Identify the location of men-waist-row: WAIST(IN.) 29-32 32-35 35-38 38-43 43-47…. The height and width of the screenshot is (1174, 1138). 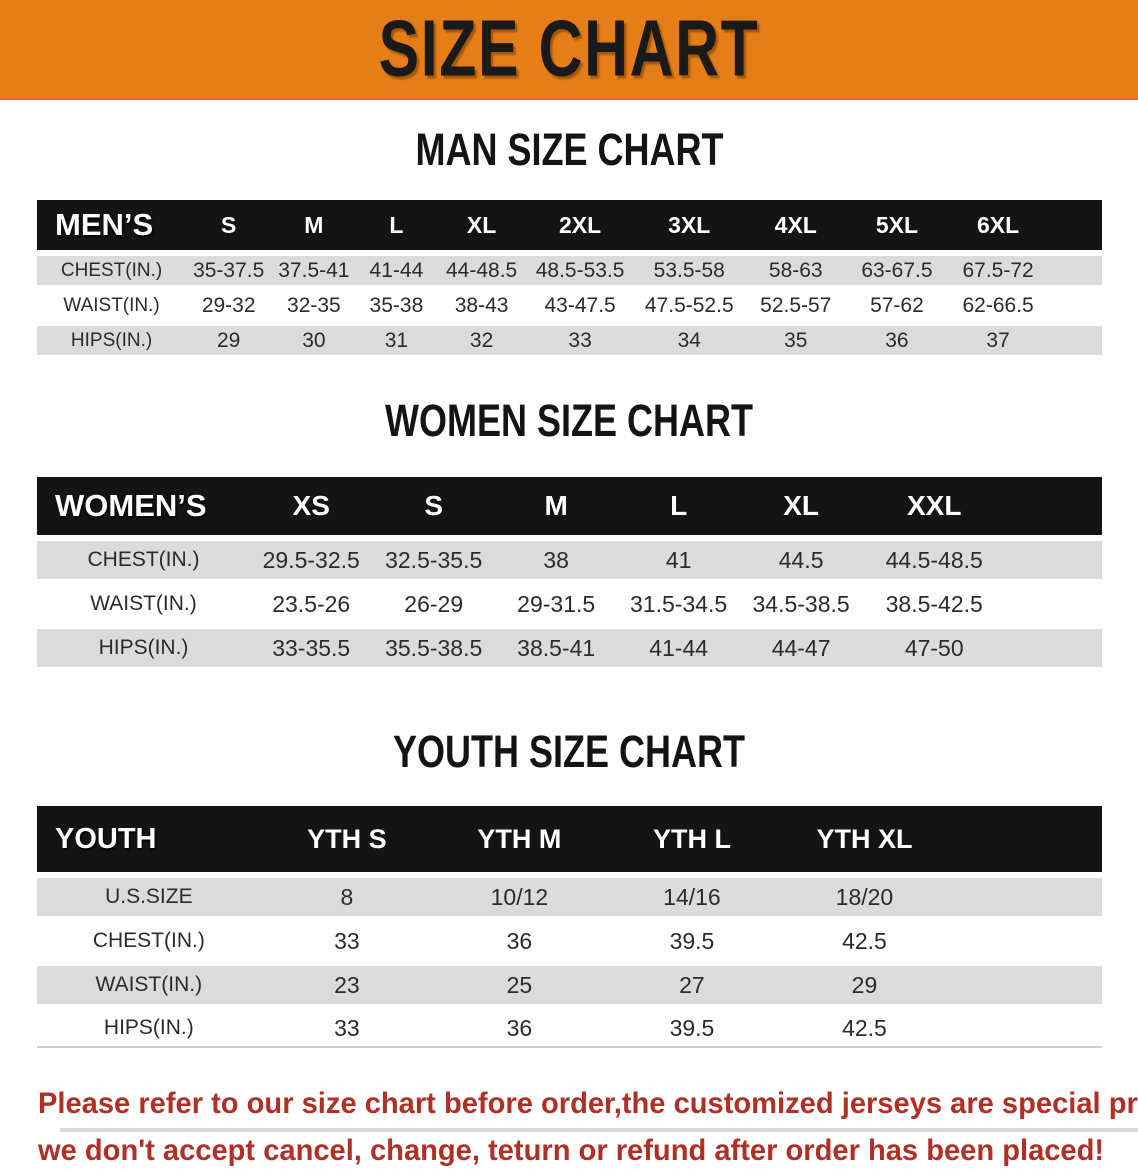
(569, 305).